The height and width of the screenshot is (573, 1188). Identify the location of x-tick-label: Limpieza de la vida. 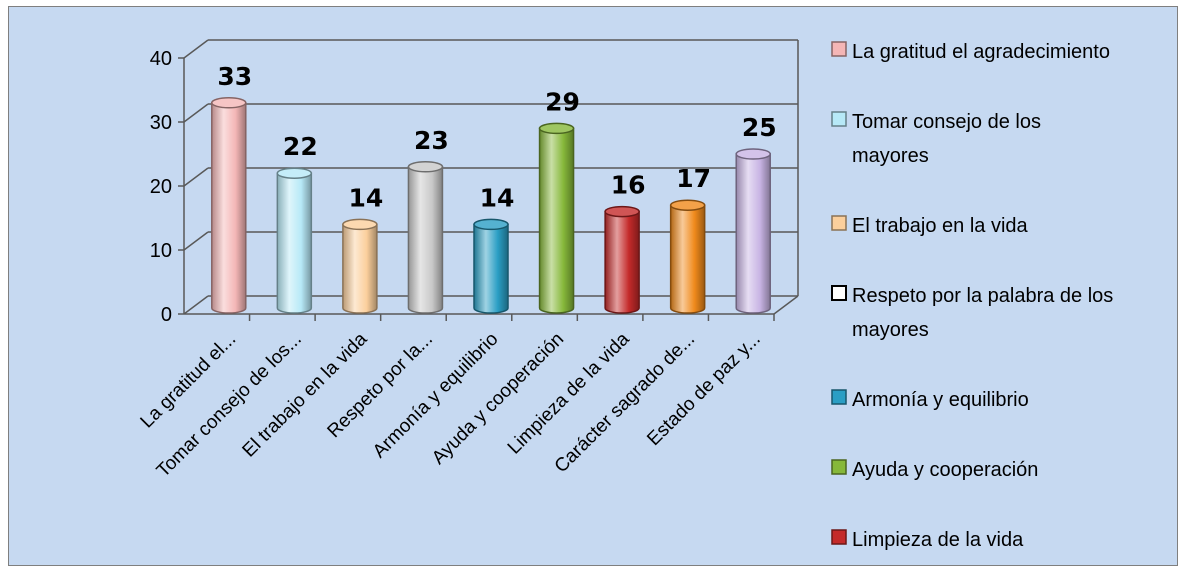
(569, 393).